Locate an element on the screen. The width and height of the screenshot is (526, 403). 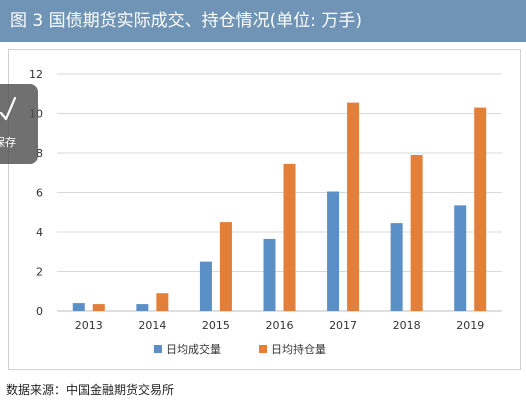
x-tick-label: 2018 is located at coordinates (407, 325).